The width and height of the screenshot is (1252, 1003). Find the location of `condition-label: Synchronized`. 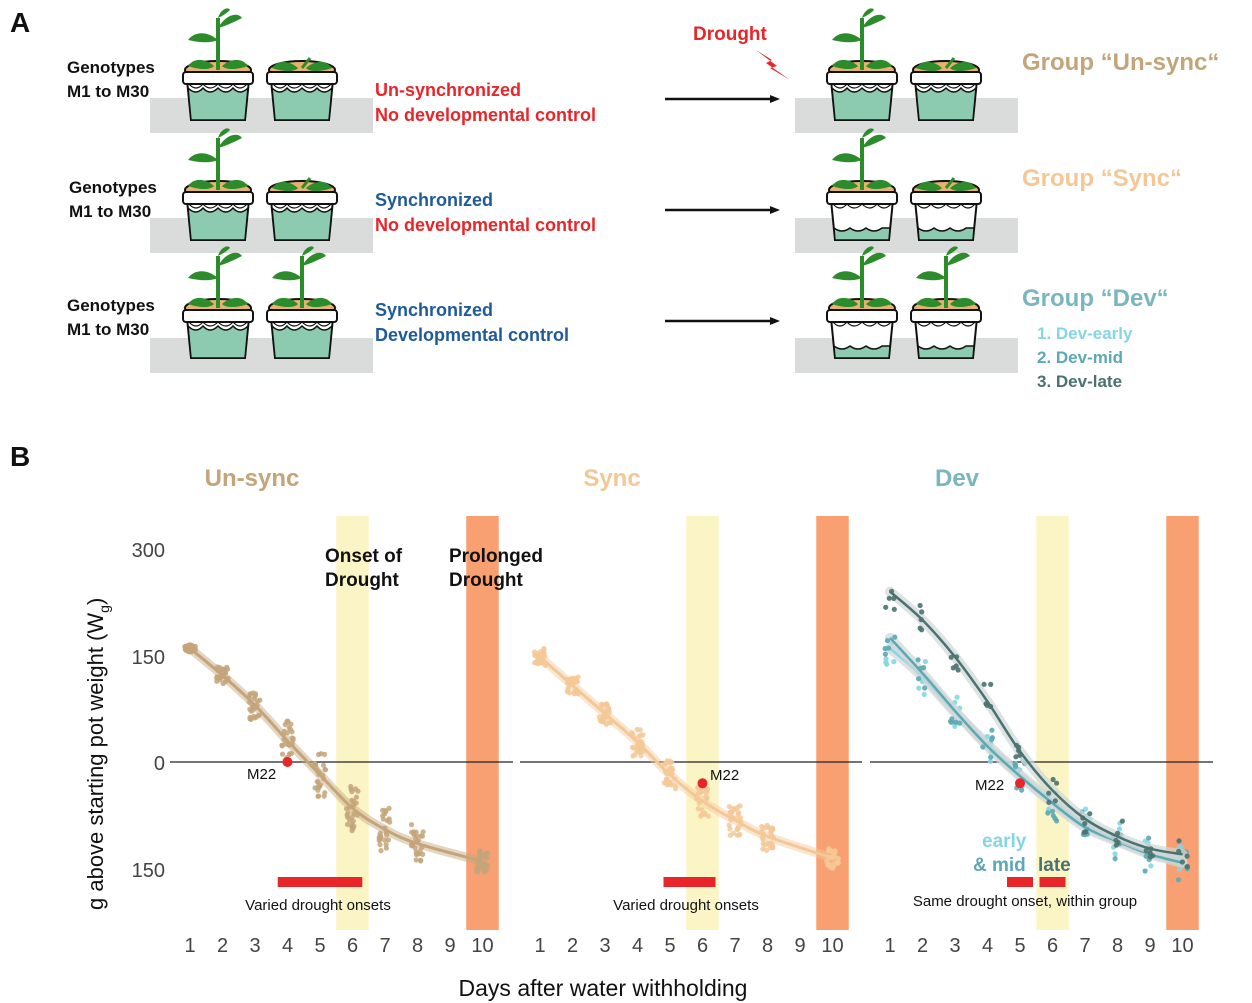

condition-label: Synchronized is located at coordinates (434, 200).